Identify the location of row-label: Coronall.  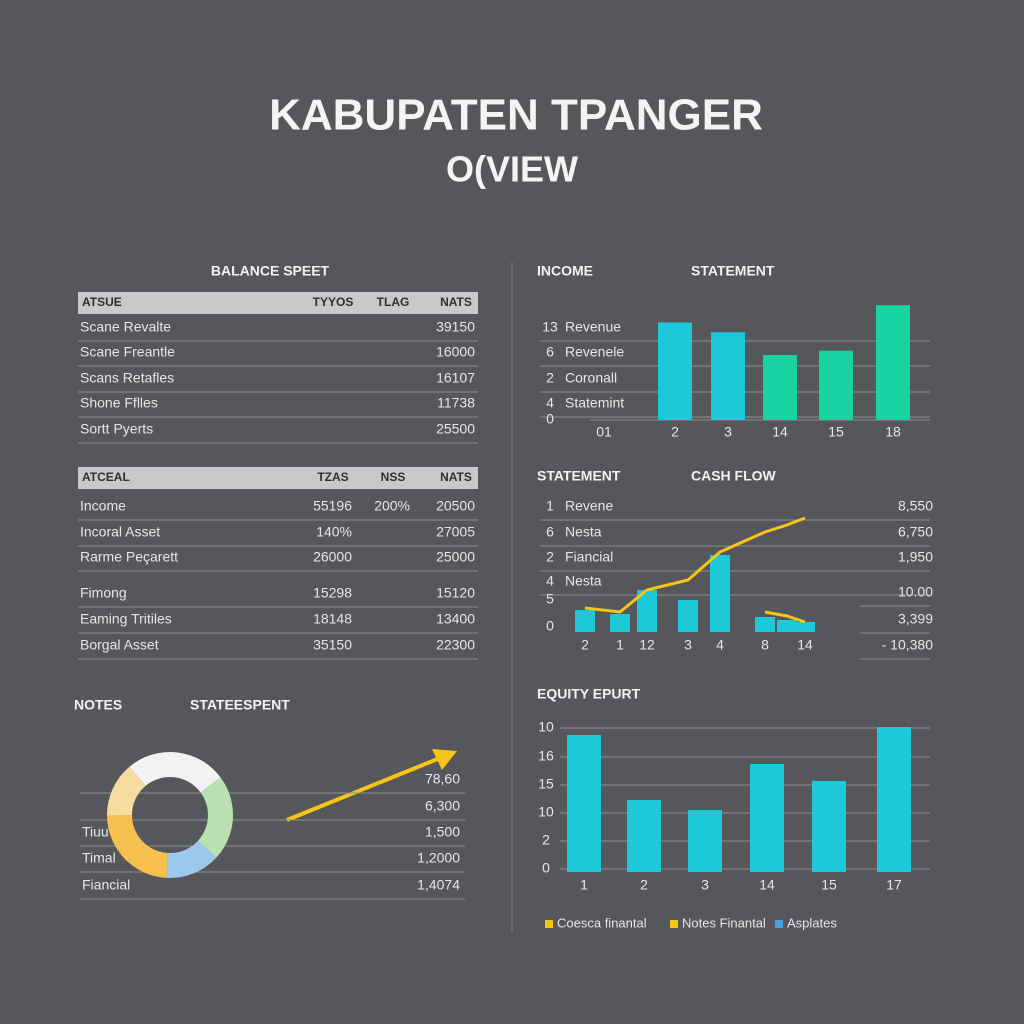
(591, 378).